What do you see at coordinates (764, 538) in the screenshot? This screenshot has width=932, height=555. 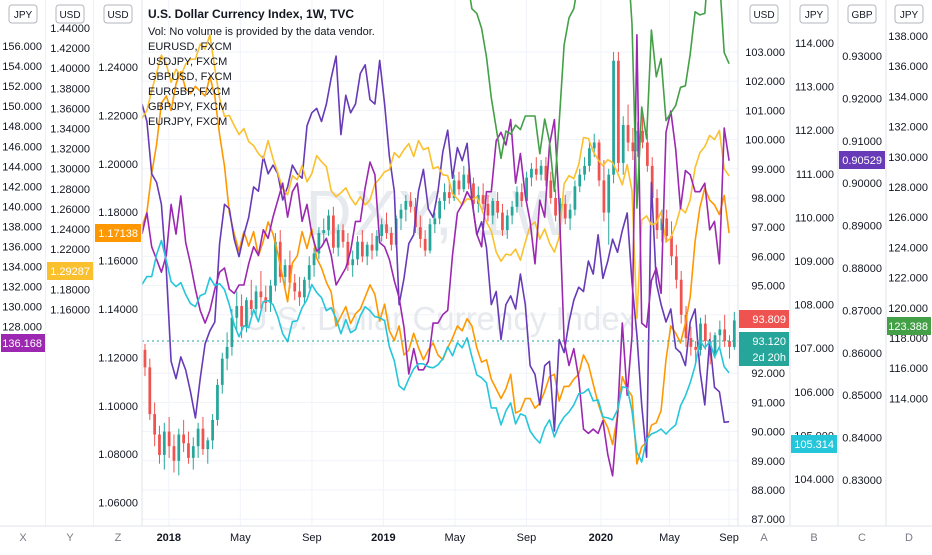 I see `scale-letter: A` at bounding box center [764, 538].